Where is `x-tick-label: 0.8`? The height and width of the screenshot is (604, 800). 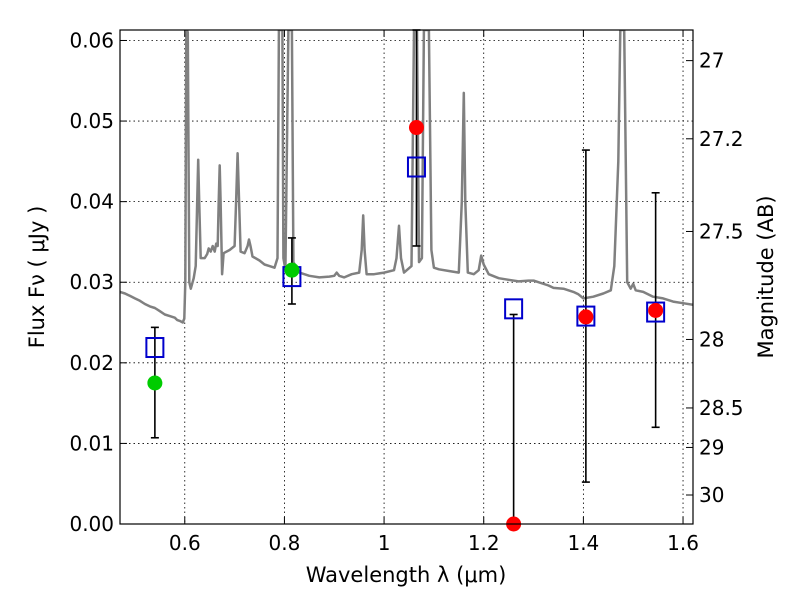
x-tick-label: 0.8 is located at coordinates (285, 543).